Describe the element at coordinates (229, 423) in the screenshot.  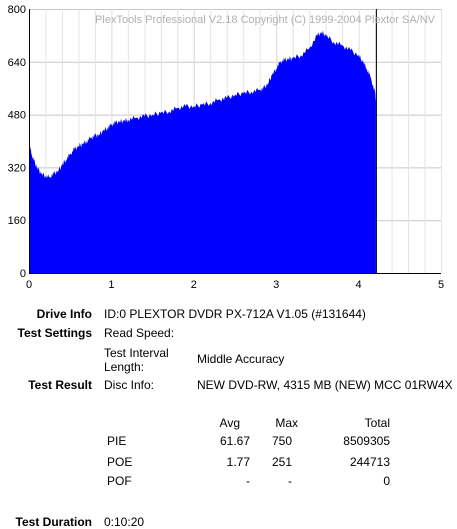
I see `results-header-avg: Avg` at that location.